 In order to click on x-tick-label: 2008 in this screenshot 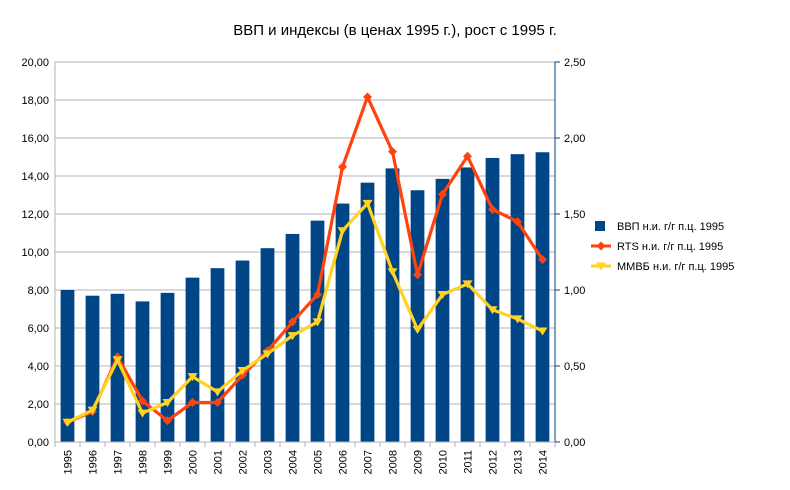, I will do `click(394, 462)`.